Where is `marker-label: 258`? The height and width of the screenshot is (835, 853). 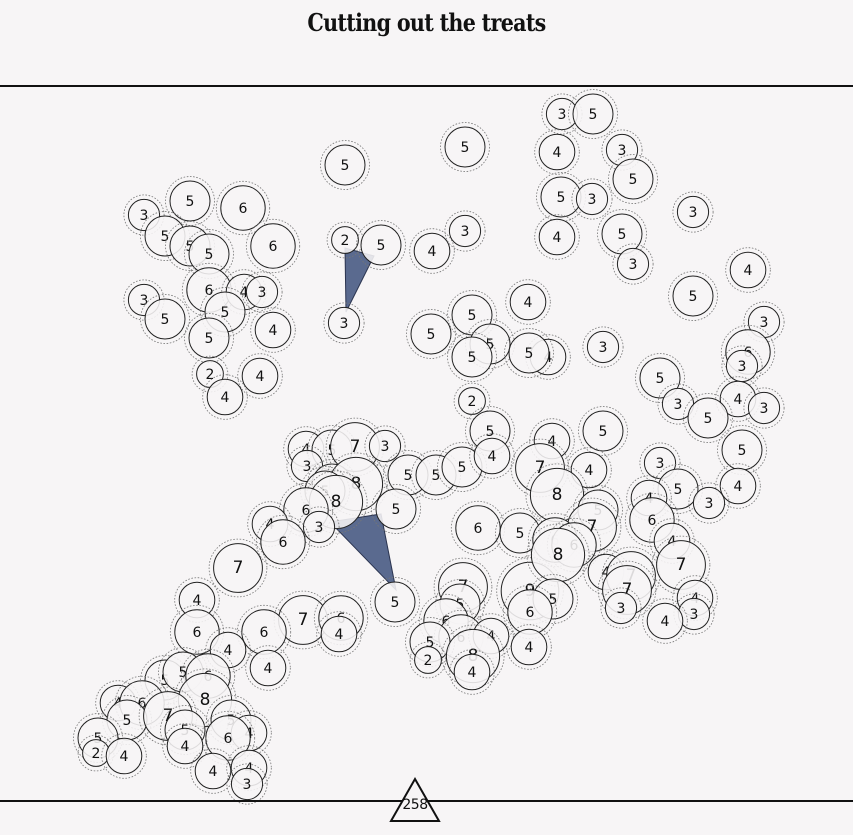 marker-label: 258 is located at coordinates (415, 805).